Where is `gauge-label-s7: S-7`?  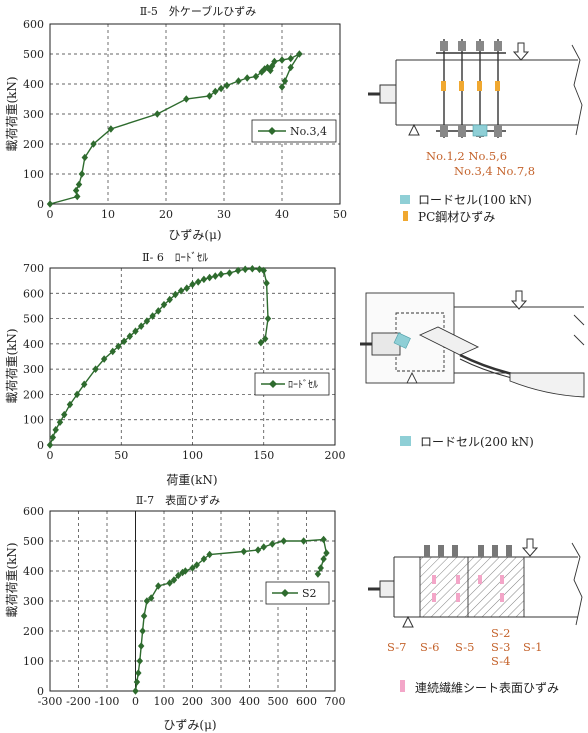
gauge-label-s7: S-7 is located at coordinates (397, 647).